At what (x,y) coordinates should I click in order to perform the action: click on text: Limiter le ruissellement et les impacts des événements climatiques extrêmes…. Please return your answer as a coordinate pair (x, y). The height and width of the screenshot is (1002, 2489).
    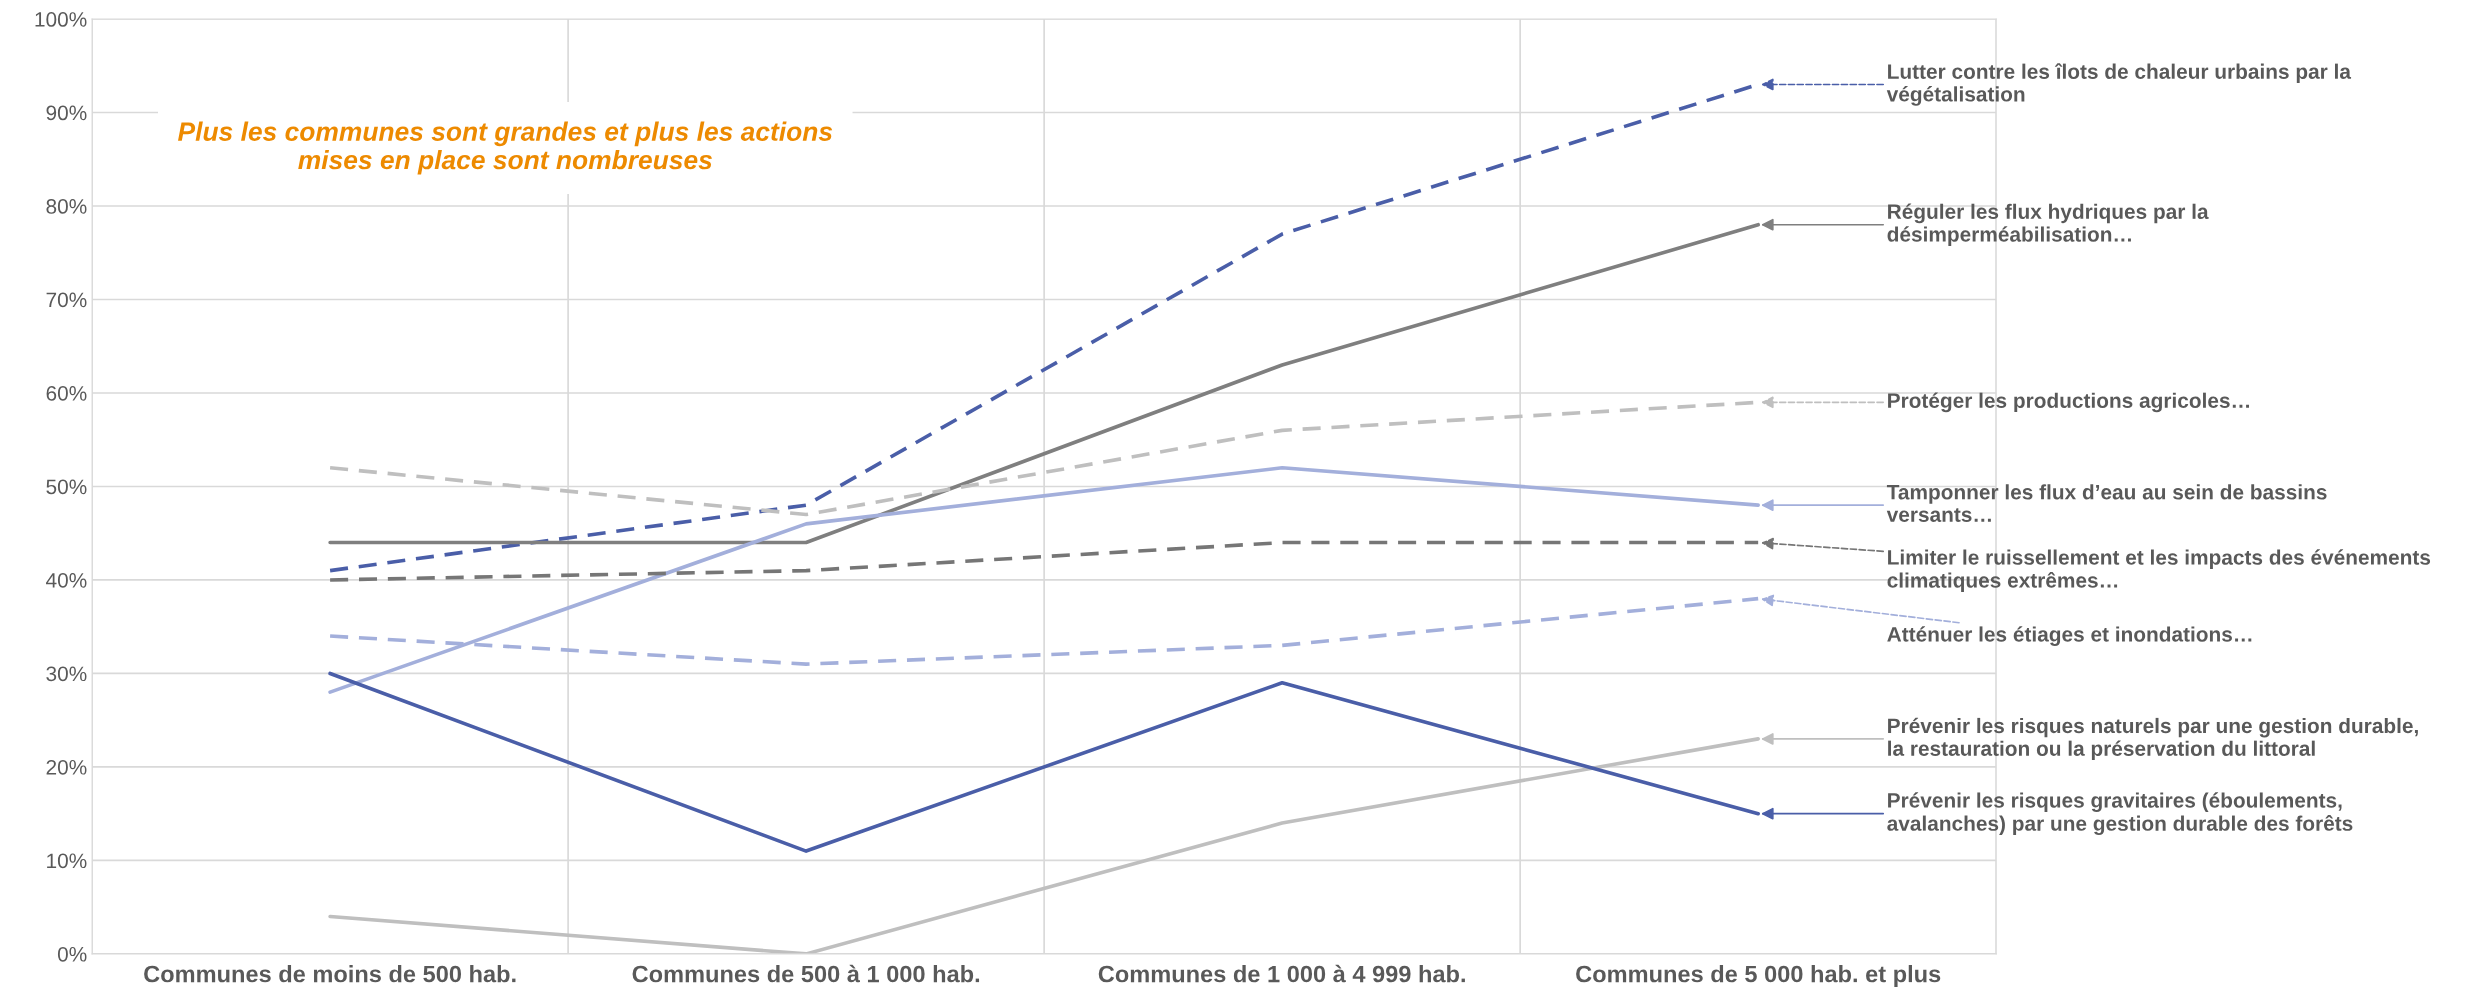
    Looking at the image, I should click on (2159, 570).